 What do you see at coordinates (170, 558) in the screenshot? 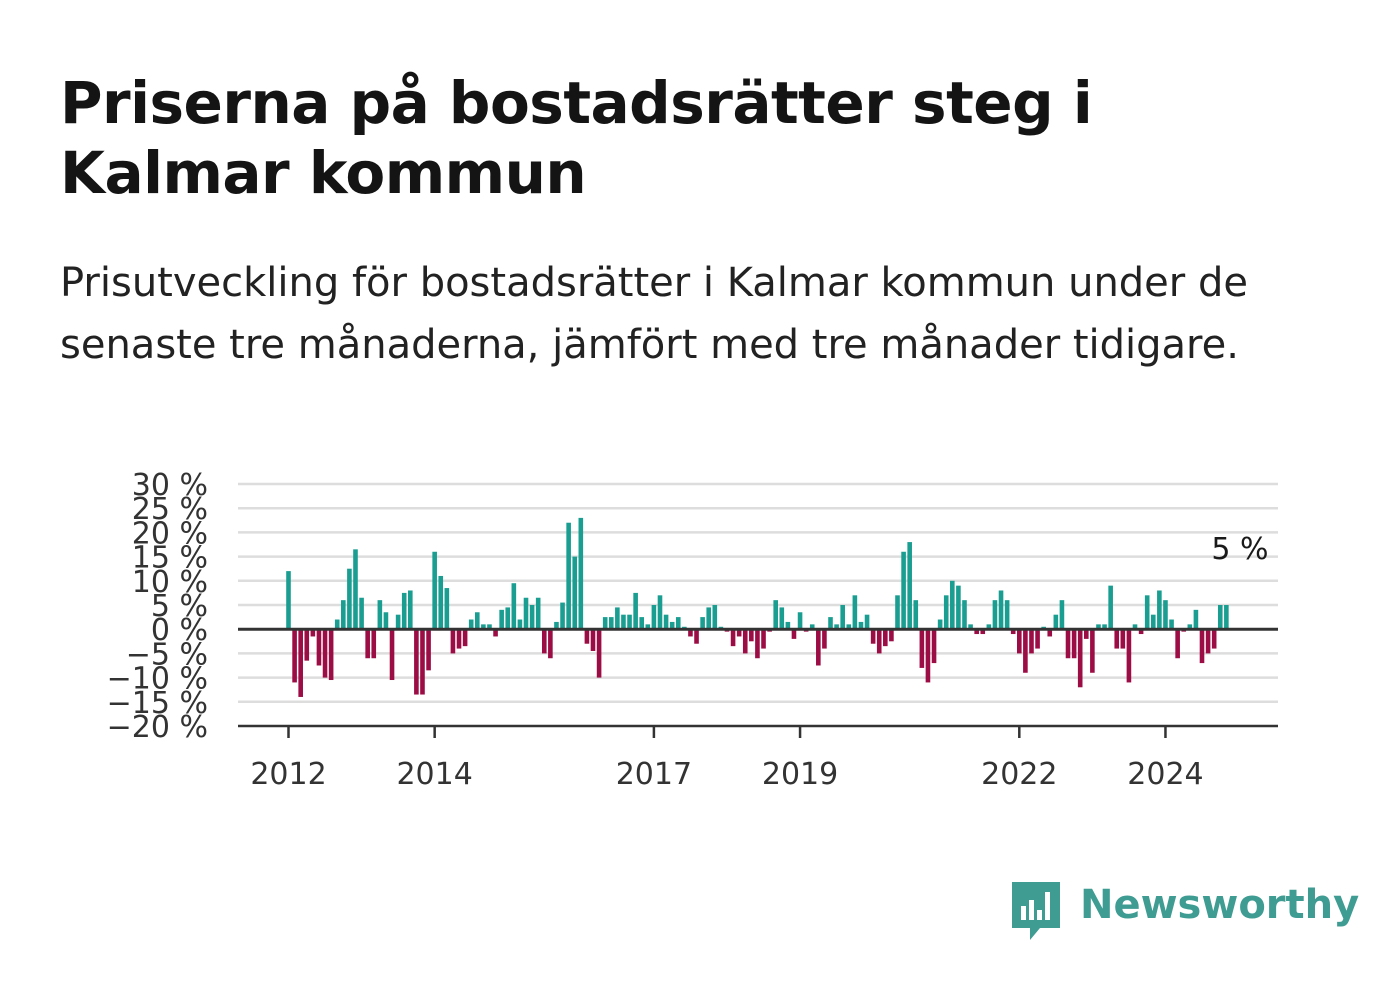
I see `y-tick-label: 15 %` at bounding box center [170, 558].